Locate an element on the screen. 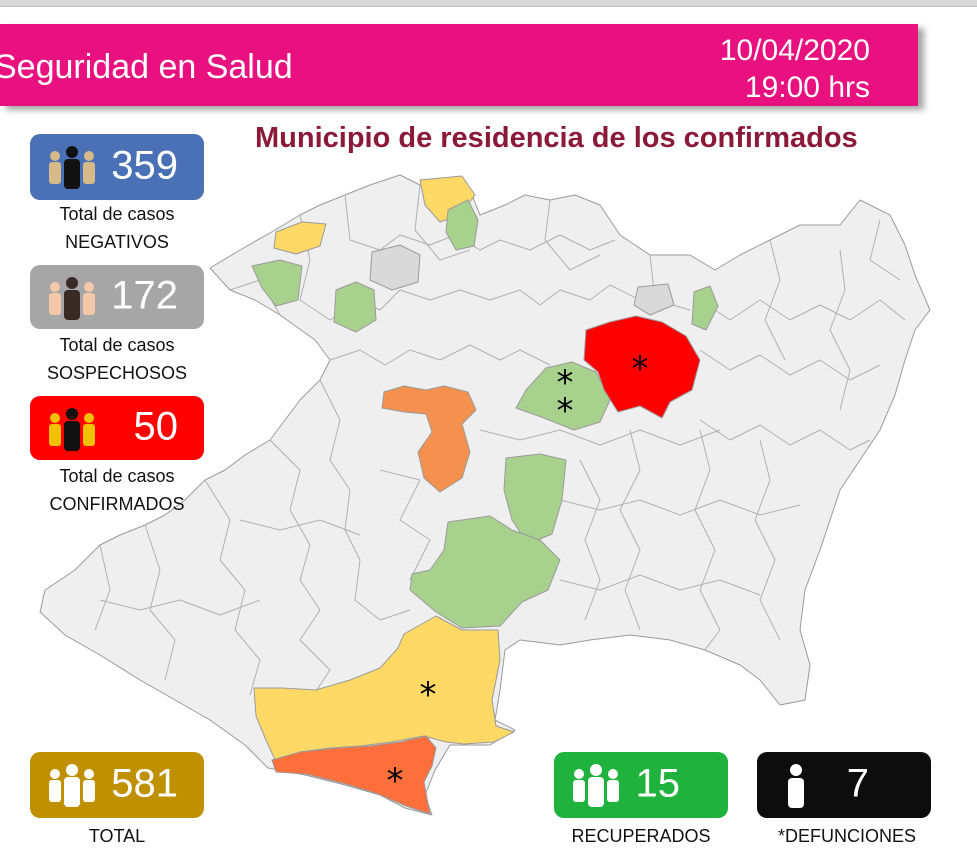 The height and width of the screenshot is (868, 977). total-card: 581 is located at coordinates (117, 785).